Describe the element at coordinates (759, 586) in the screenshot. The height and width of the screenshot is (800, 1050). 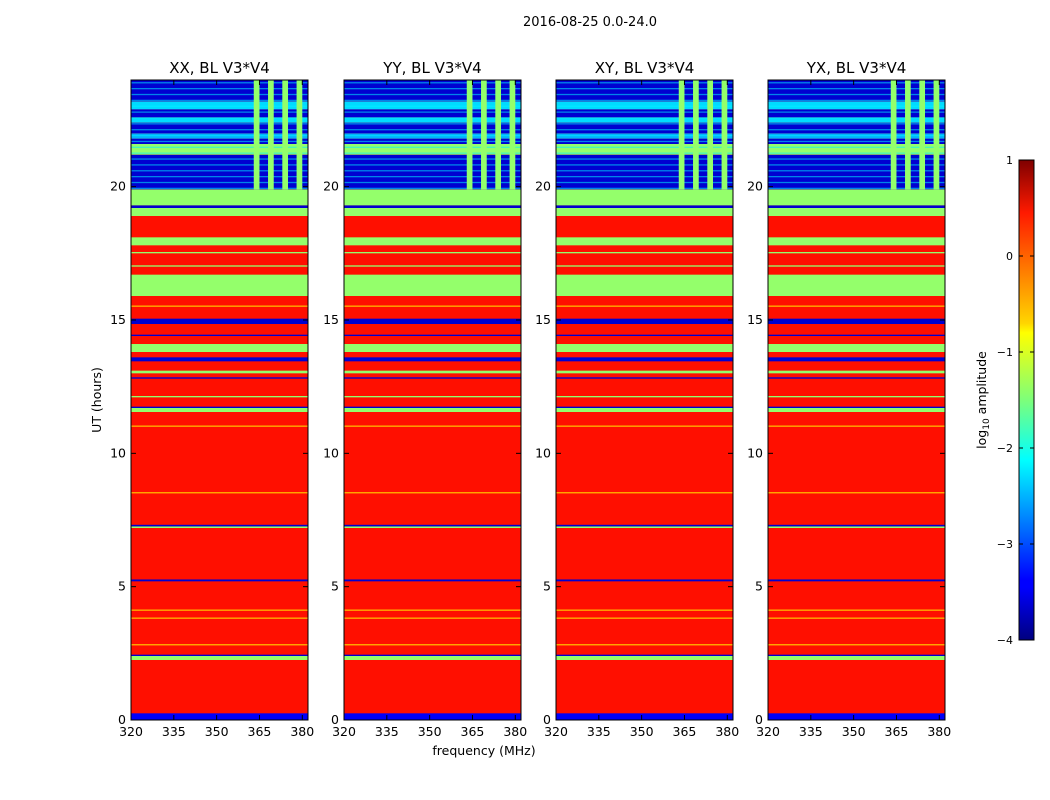
I see `y-tick-label: 5` at that location.